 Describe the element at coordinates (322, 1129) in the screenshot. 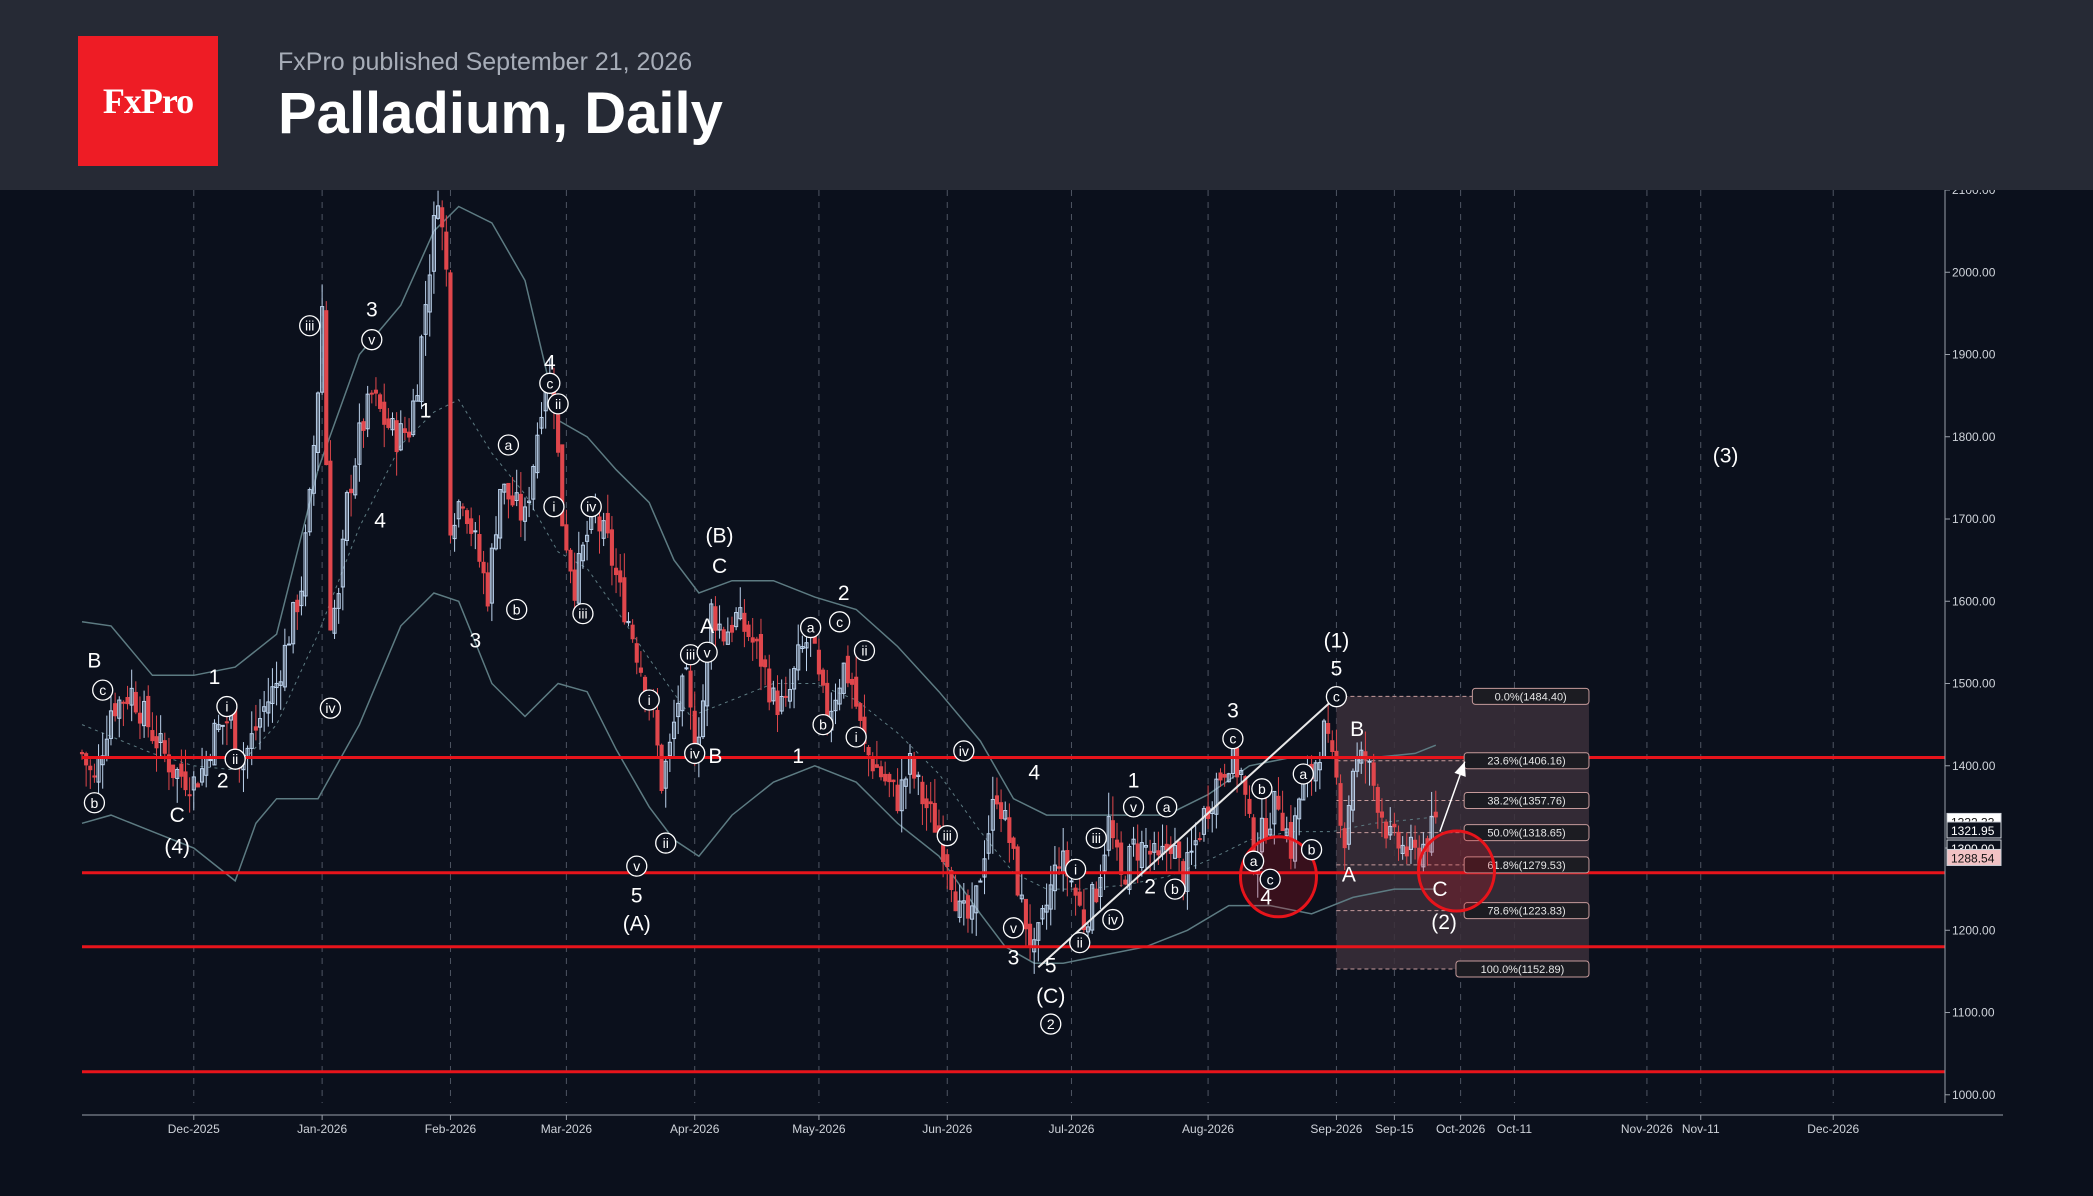

I see `time-tick-label-1: Jan-2026` at that location.